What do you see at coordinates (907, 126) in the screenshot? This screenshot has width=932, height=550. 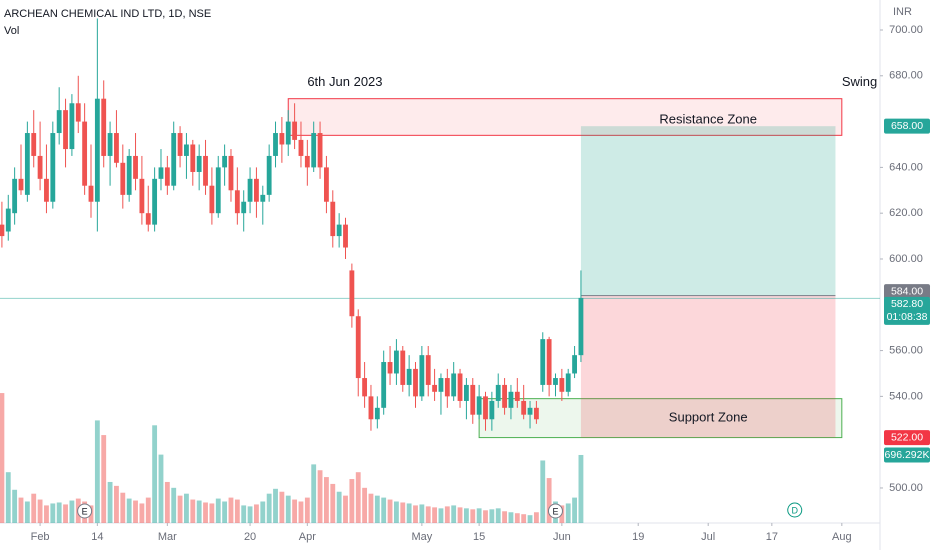 I see `price-label: 658.00` at bounding box center [907, 126].